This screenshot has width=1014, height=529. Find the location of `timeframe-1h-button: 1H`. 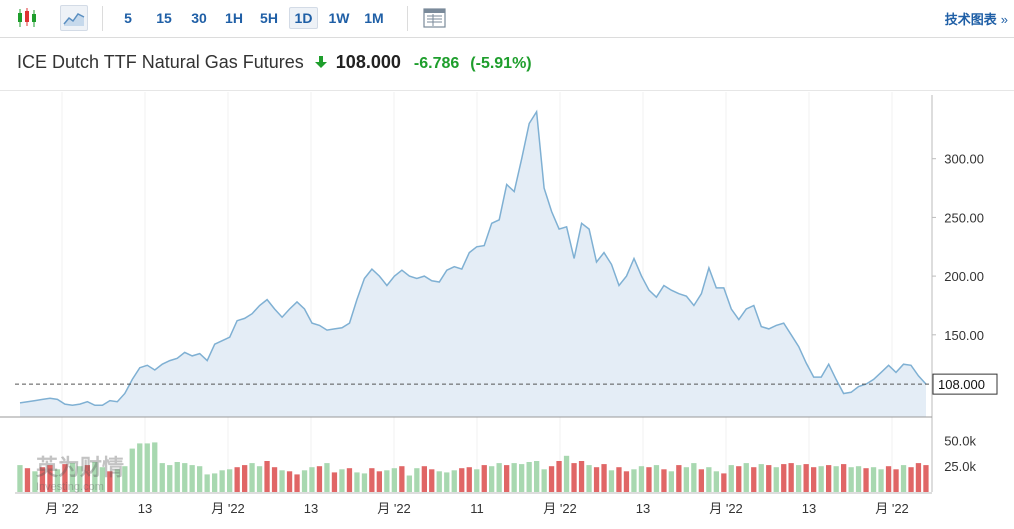

timeframe-1h-button: 1H is located at coordinates (234, 18).